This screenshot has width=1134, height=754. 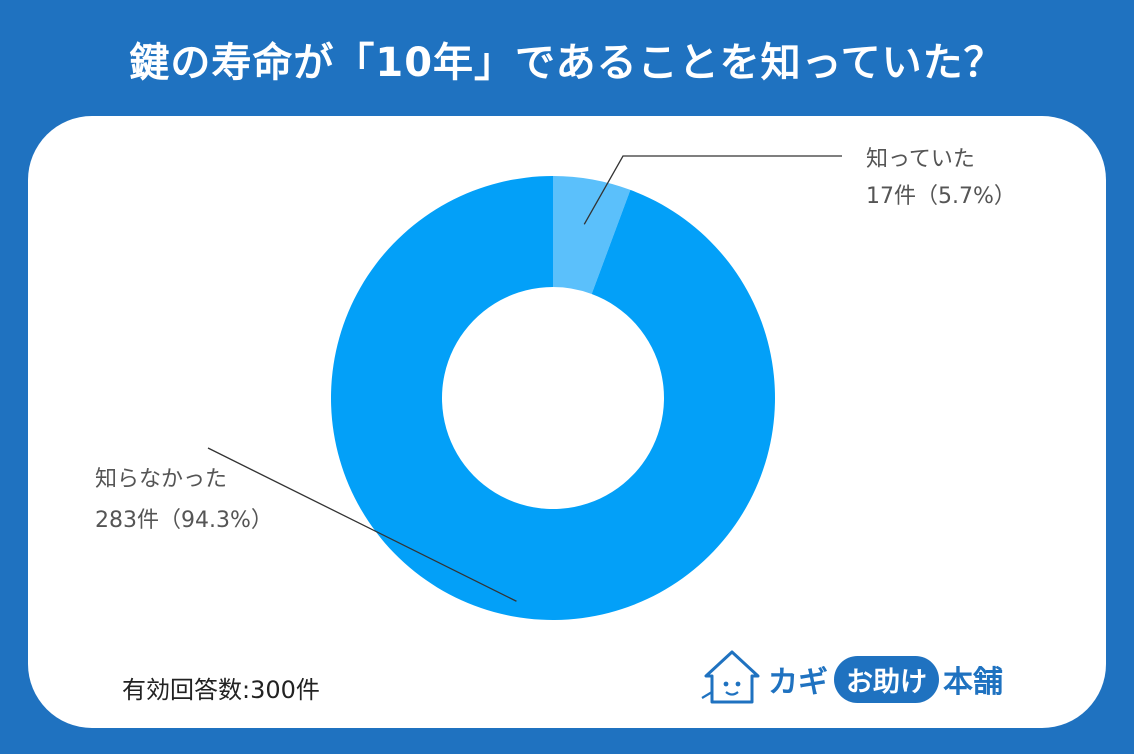 What do you see at coordinates (567, 63) in the screenshot?
I see `chart-title: 鍵の寿命が「10年」であることを知っていた？` at bounding box center [567, 63].